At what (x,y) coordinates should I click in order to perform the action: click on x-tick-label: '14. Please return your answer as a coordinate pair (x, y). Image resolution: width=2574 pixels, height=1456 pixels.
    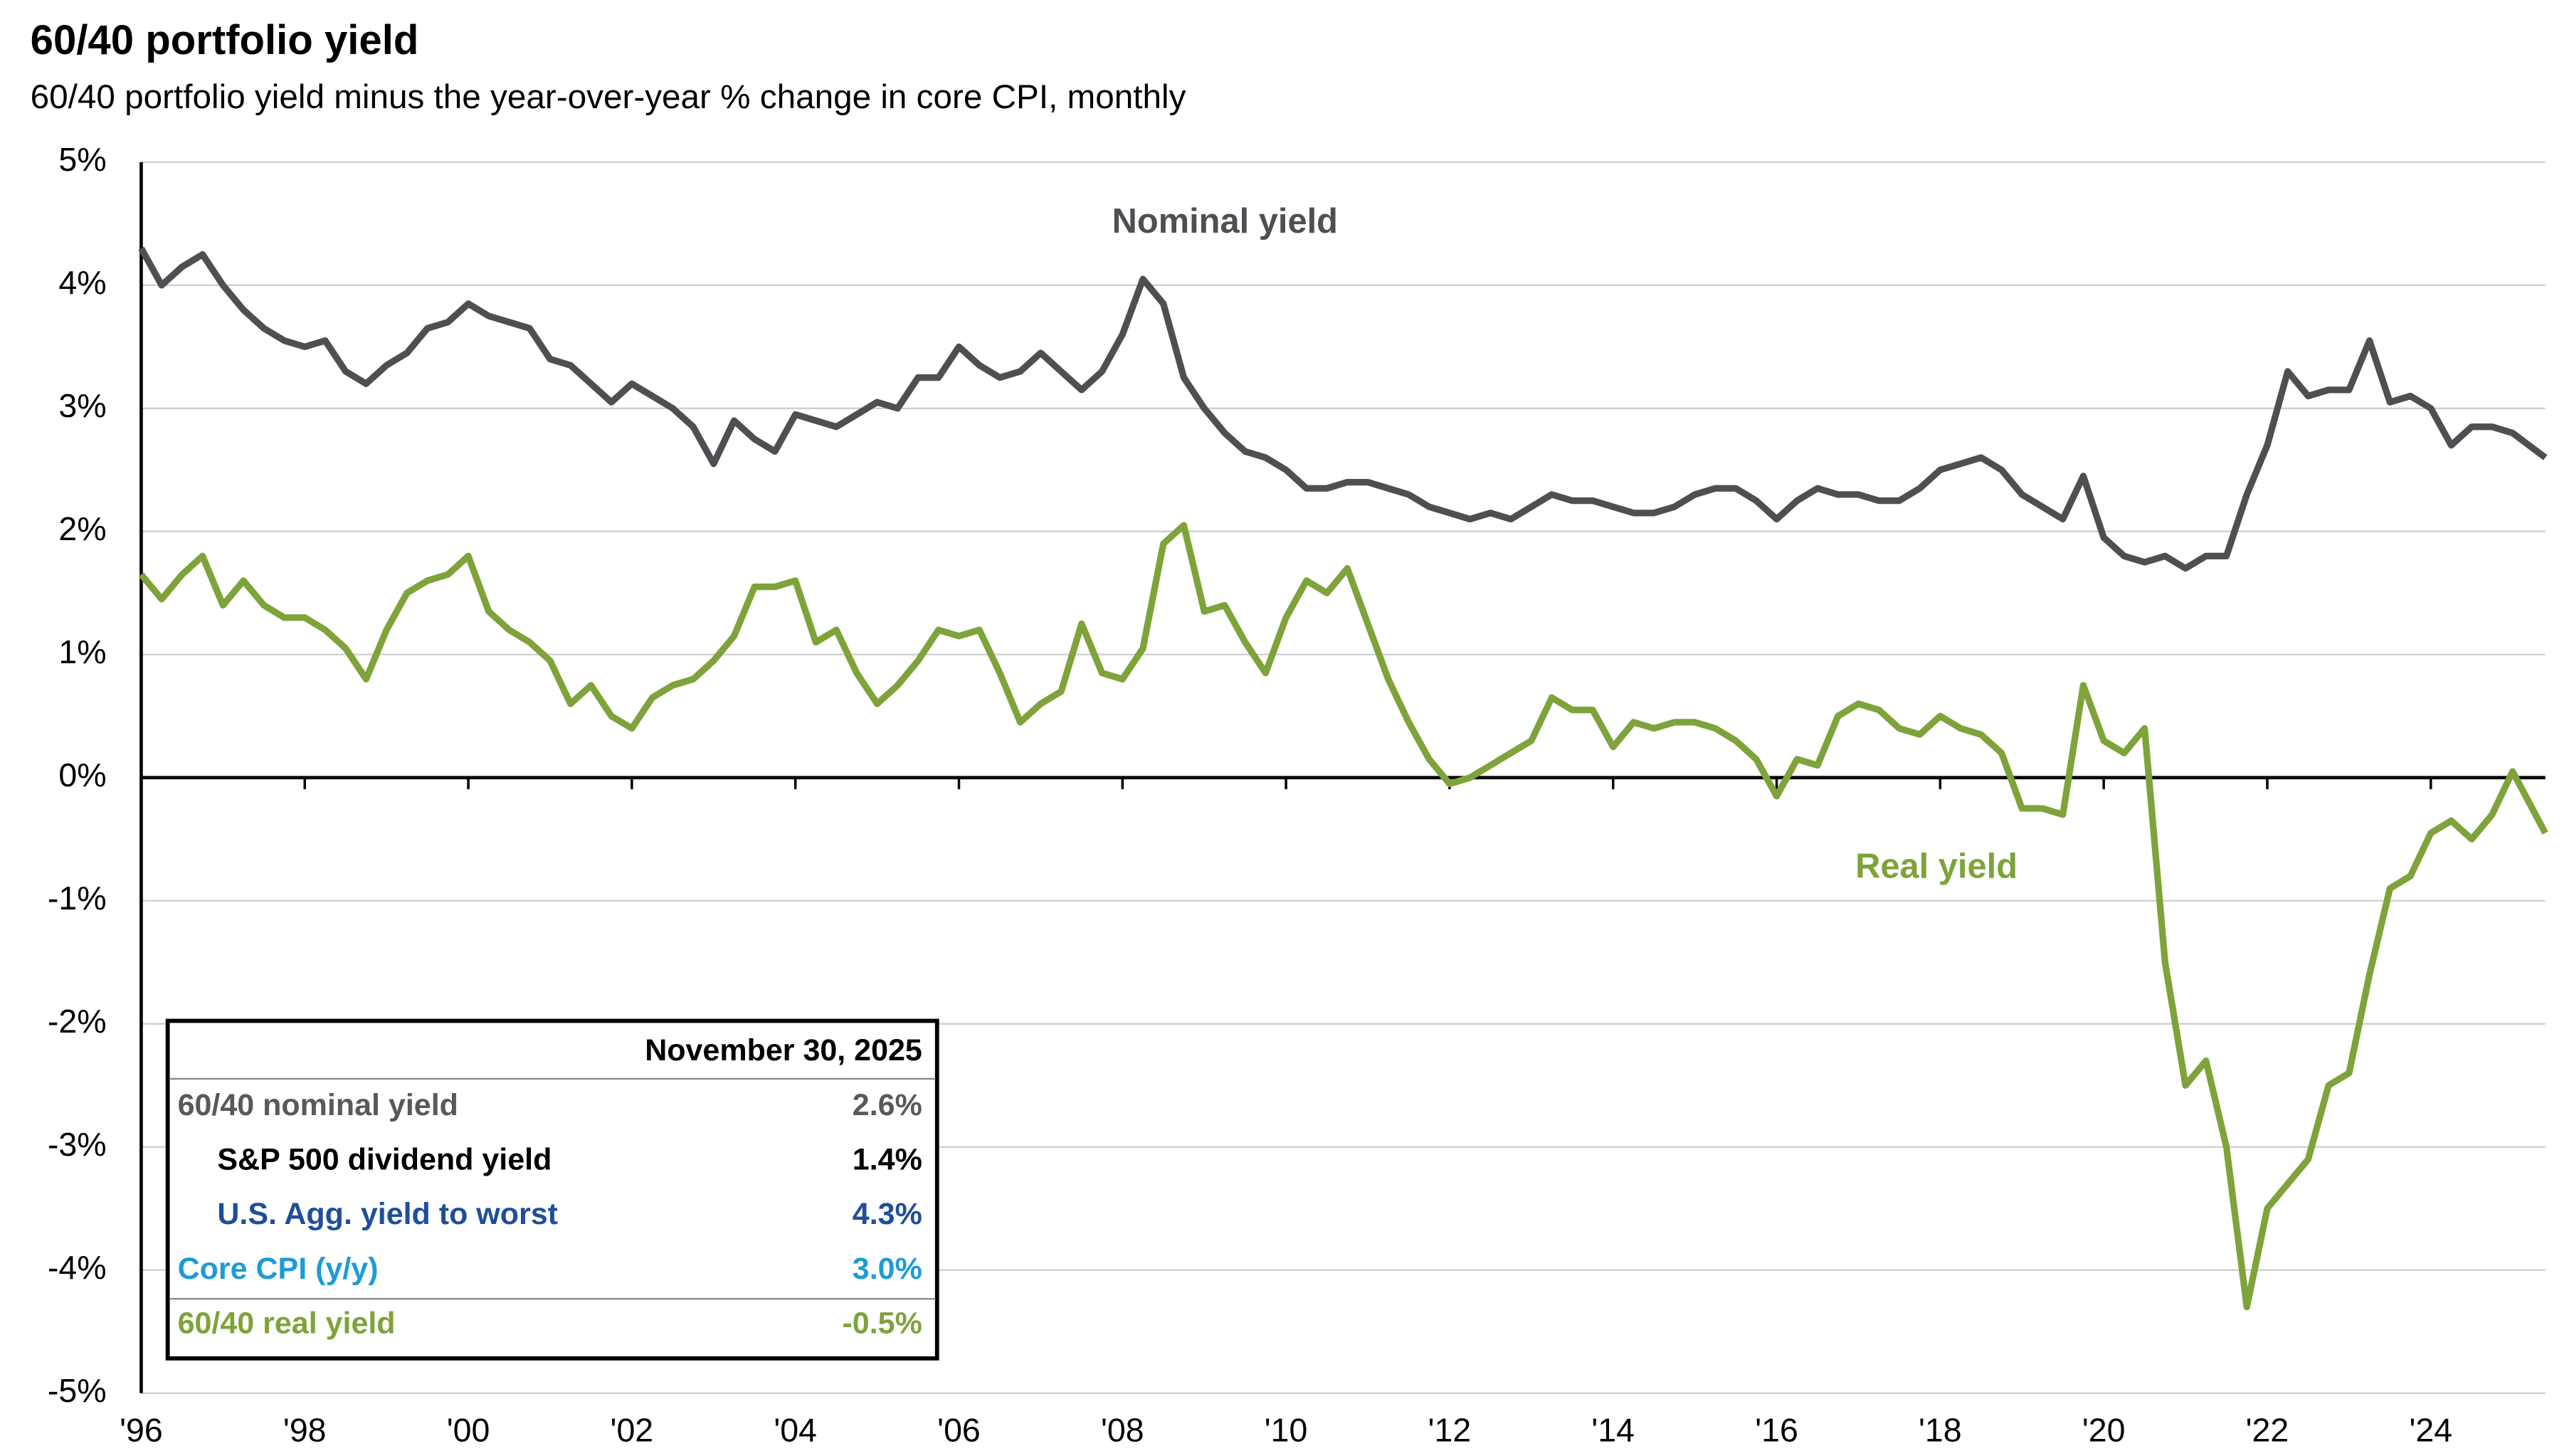
    Looking at the image, I should click on (1613, 1430).